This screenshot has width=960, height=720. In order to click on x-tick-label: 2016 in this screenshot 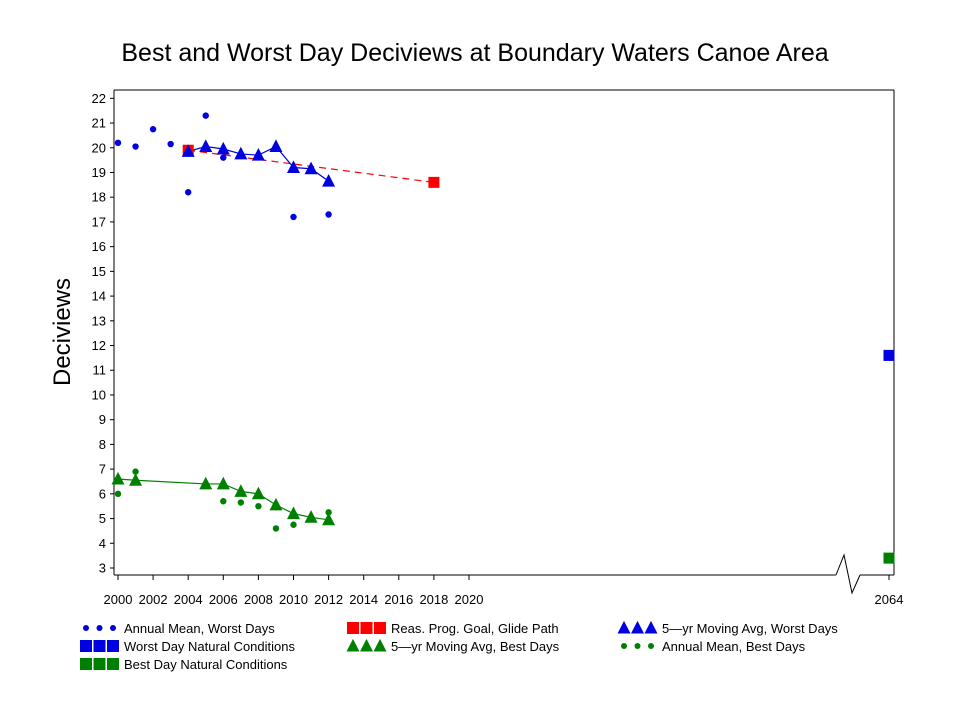, I will do `click(398, 599)`.